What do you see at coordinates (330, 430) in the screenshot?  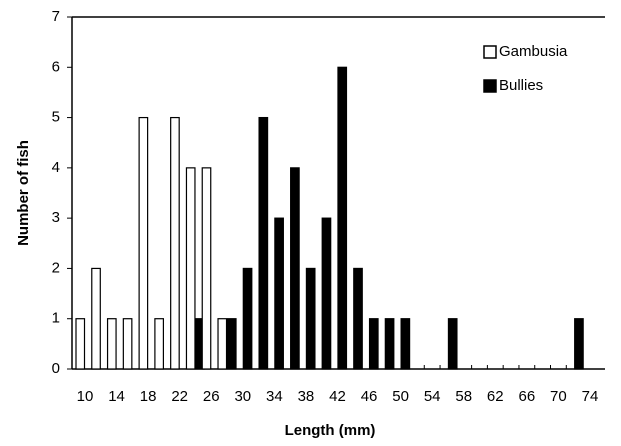 I see `x-axis-title: Length (mm)` at bounding box center [330, 430].